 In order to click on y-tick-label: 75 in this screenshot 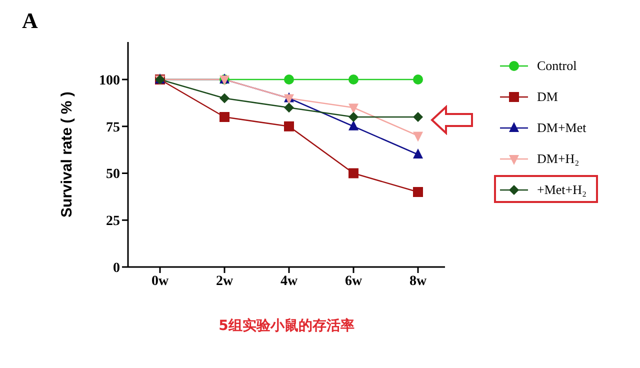, I will do `click(113, 128)`.